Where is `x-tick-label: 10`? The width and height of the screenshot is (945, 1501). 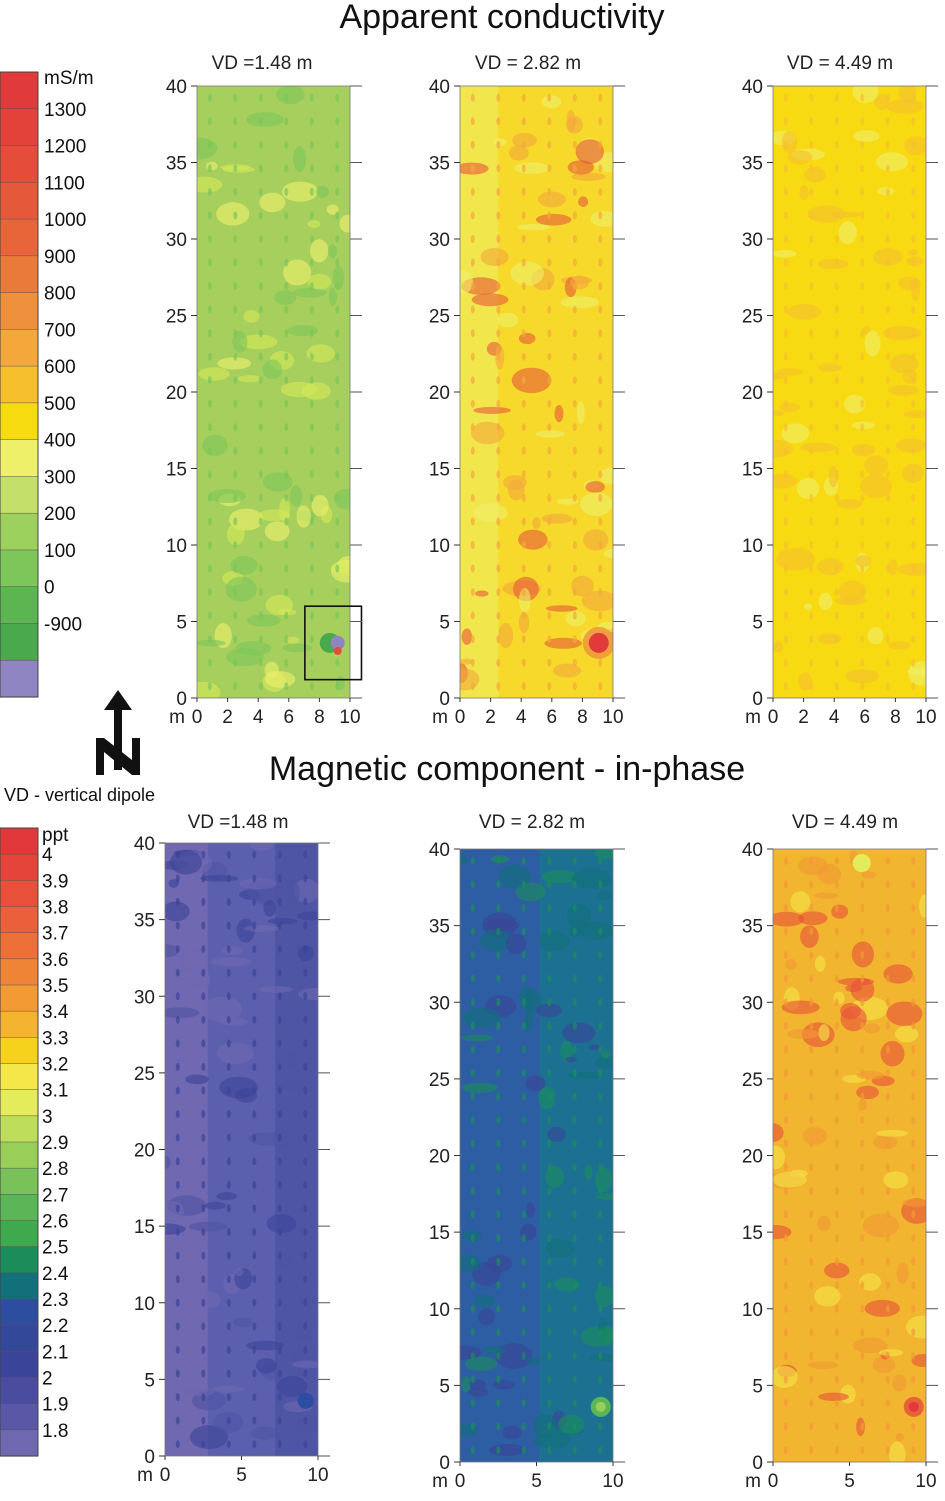
x-tick-label: 10 is located at coordinates (612, 1481).